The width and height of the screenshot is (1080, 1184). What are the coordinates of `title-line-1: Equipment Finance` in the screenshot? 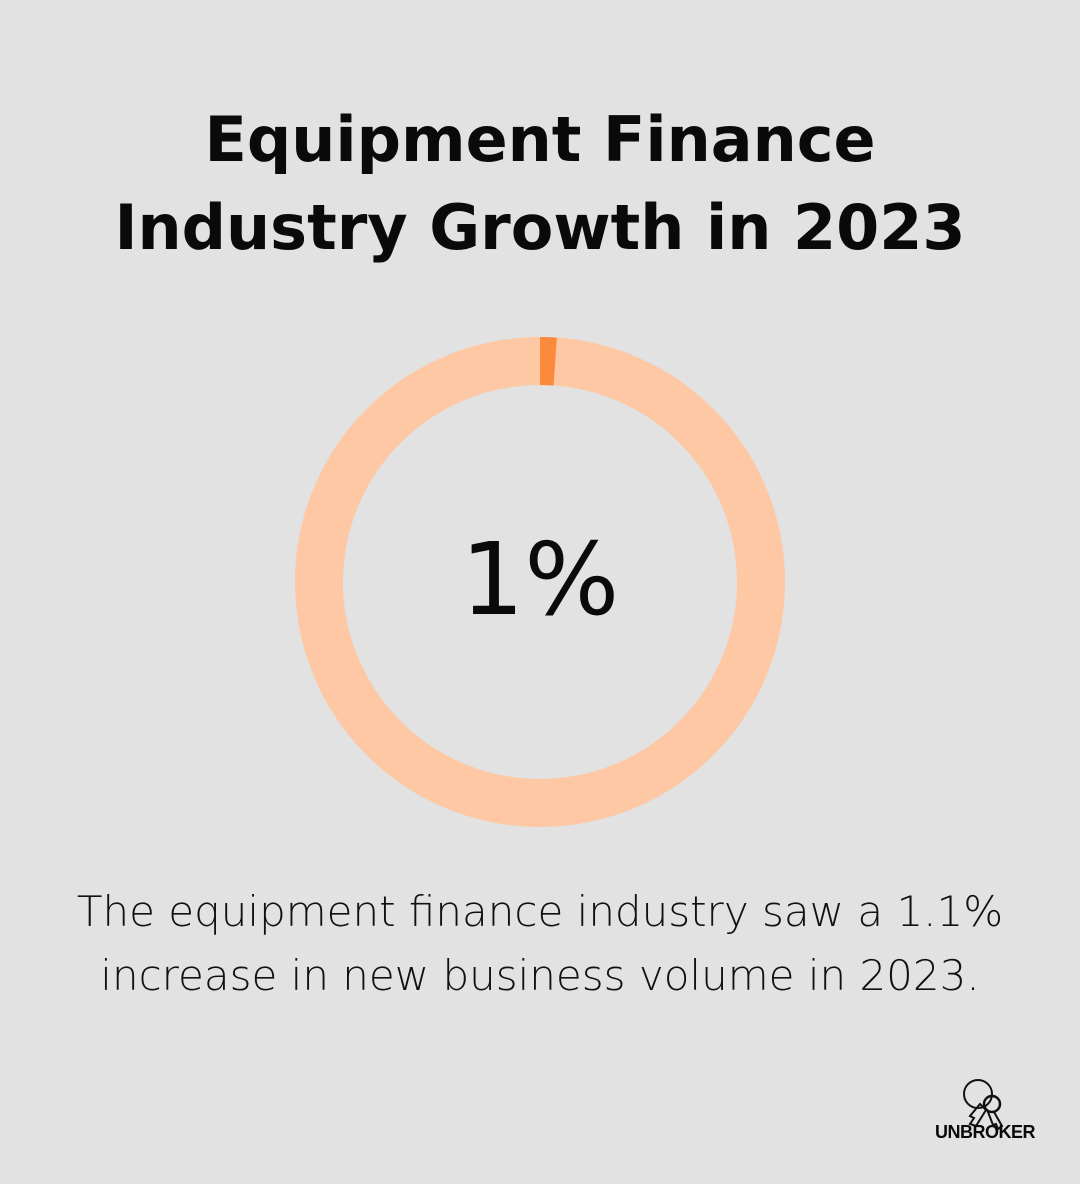 It's located at (540, 139).